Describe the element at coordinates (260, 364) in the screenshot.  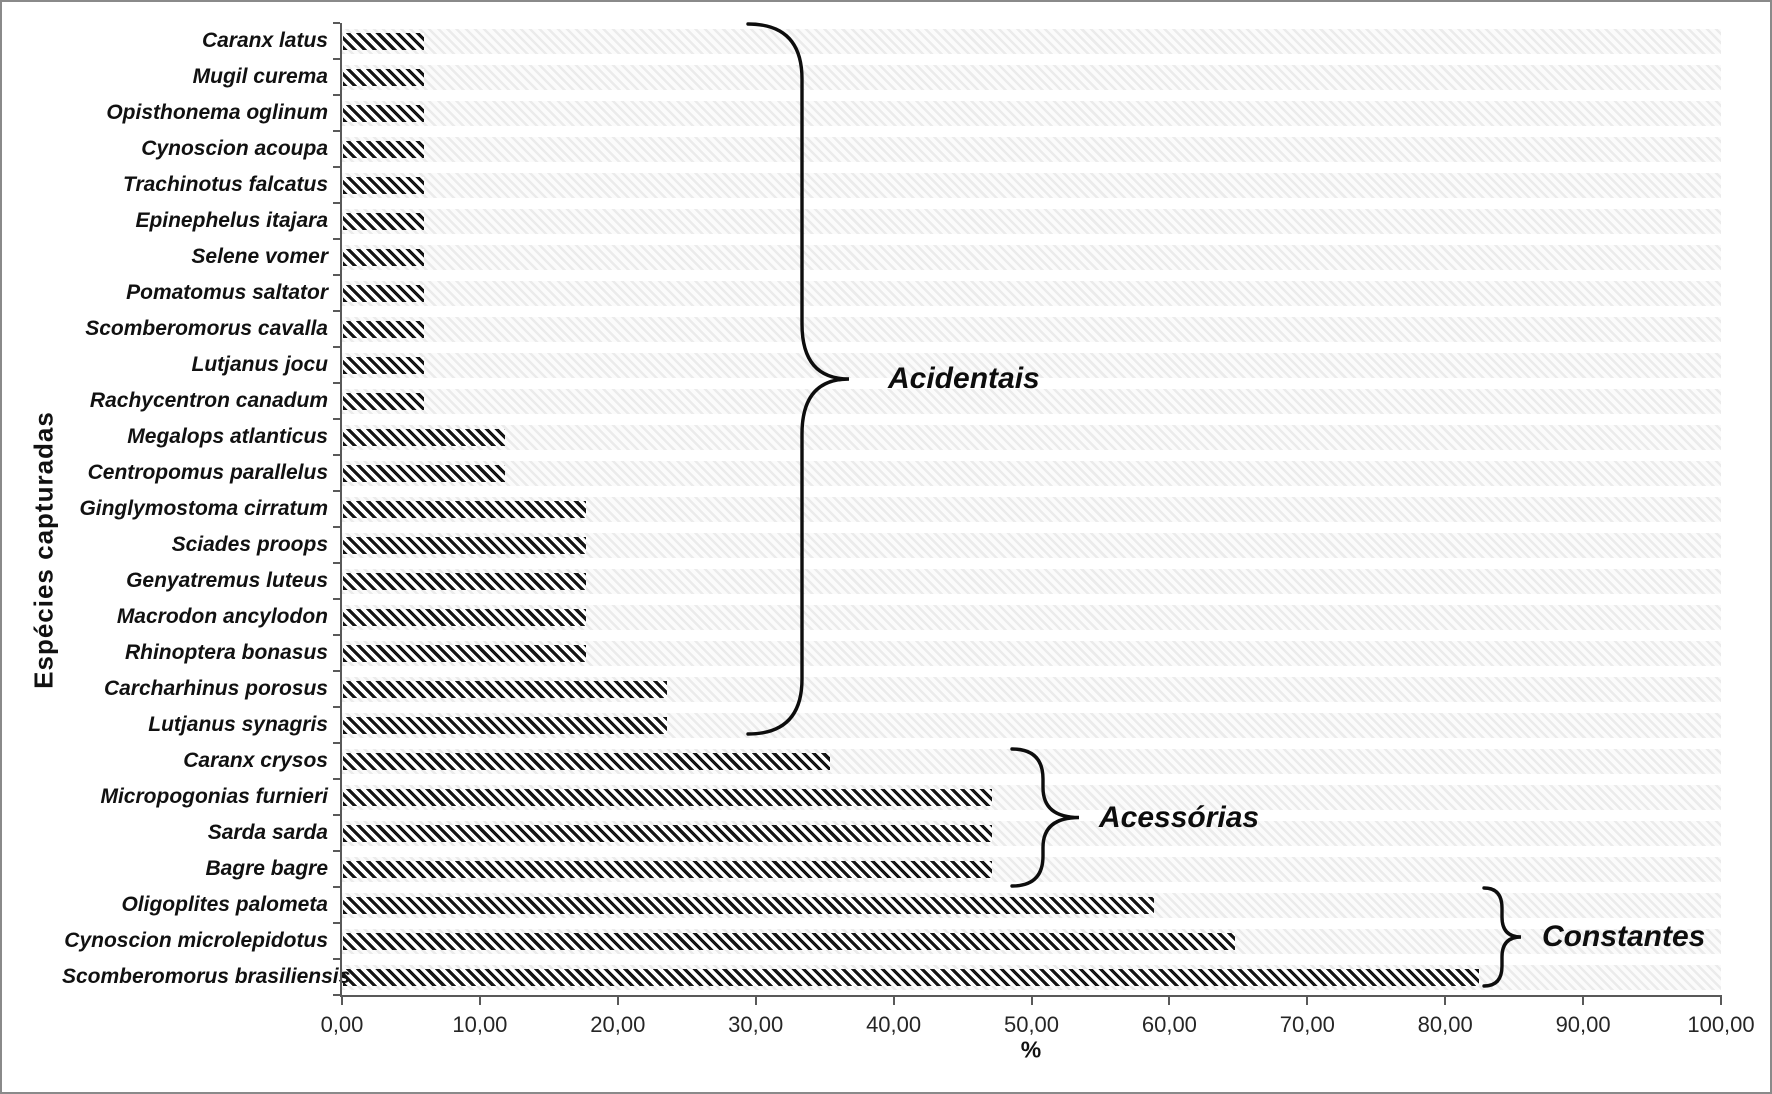
I see `species-label: Lutjanus jocu` at that location.